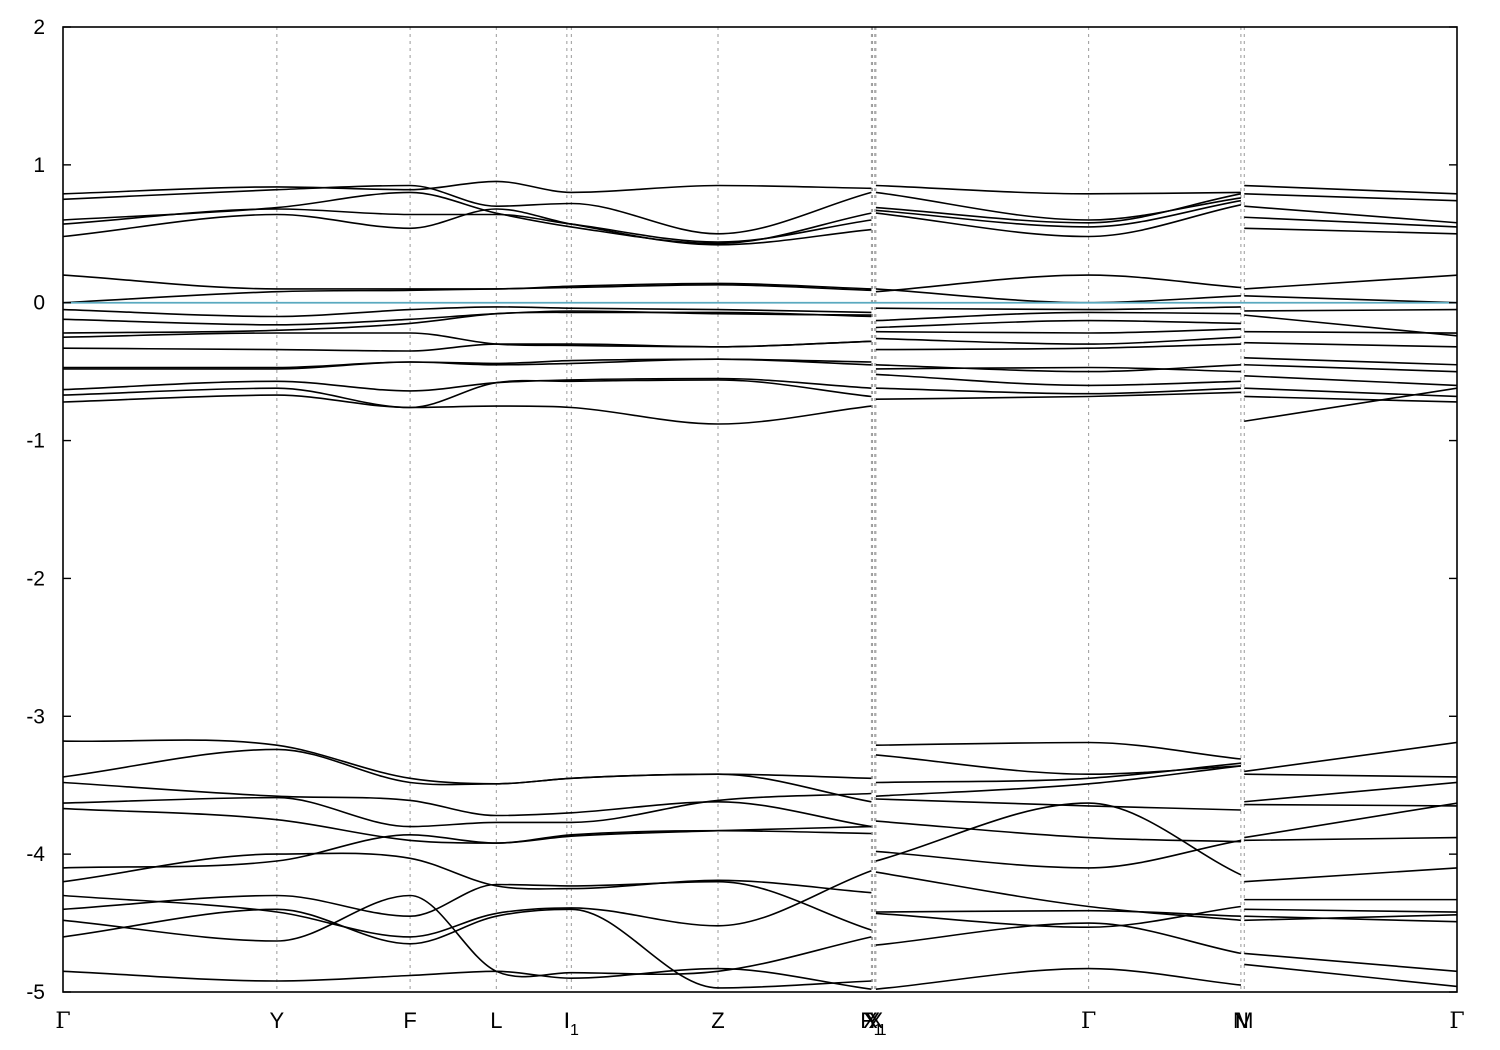 This screenshot has height=1050, width=1500. I want to click on kpoint-label: M, so click(1244, 1020).